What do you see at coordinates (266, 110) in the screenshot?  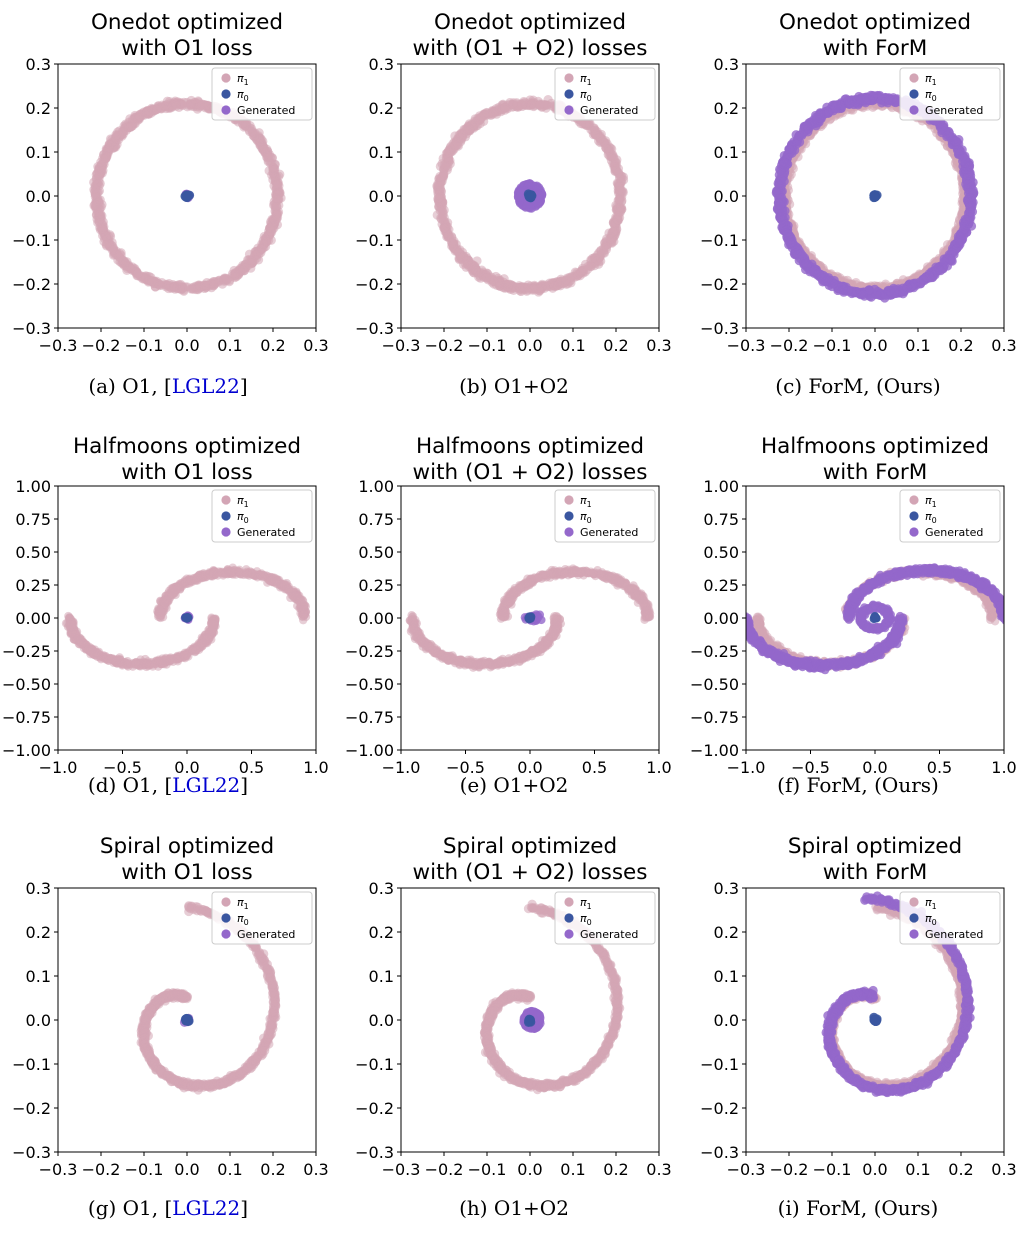 I see `legend-label-generated: Generated` at bounding box center [266, 110].